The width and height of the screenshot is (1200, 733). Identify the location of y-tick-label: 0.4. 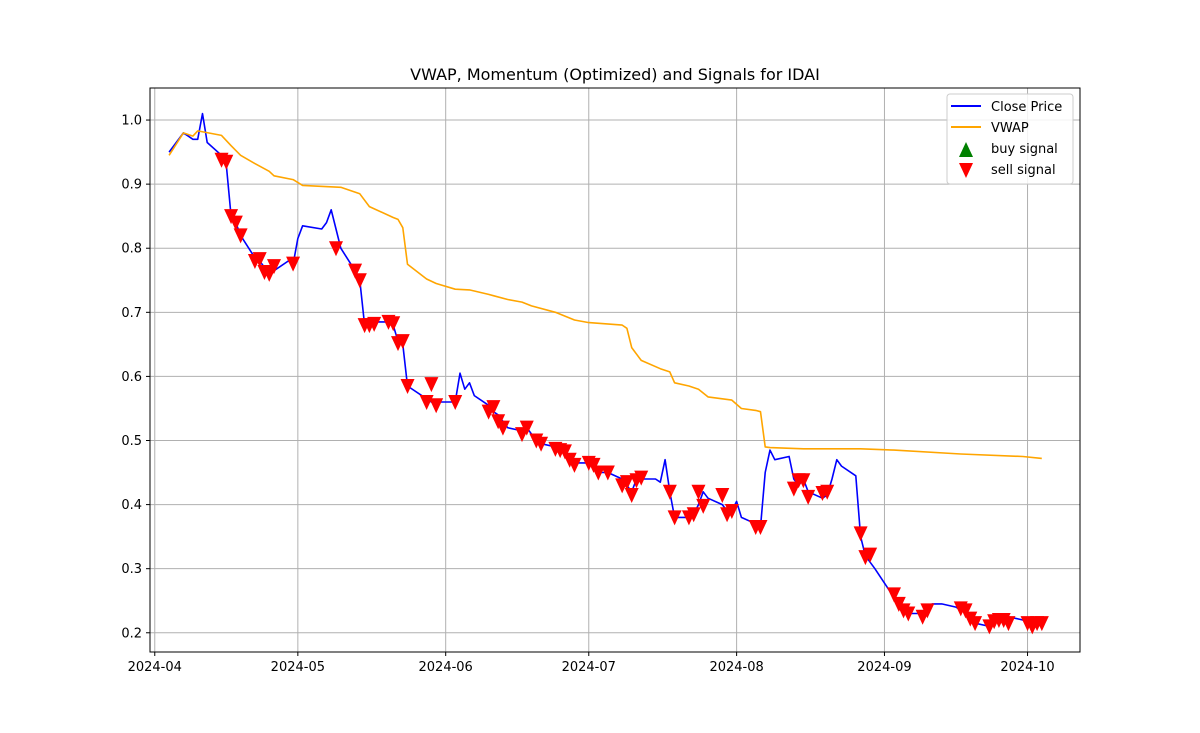
(131, 505).